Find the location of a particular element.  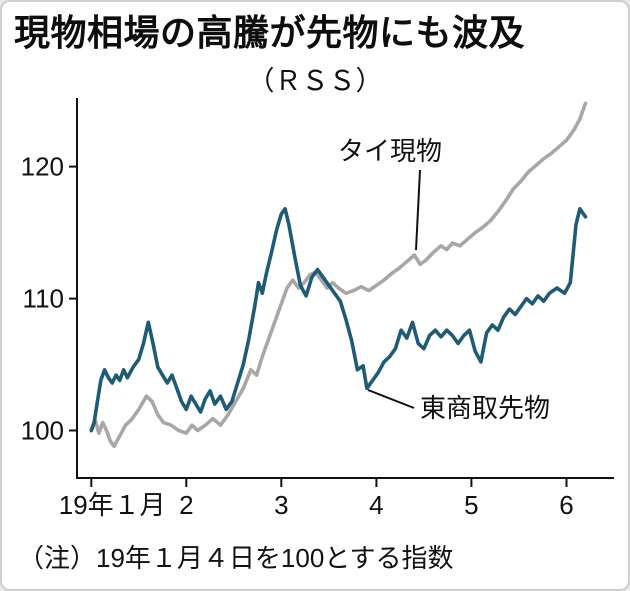

x-tick-label: 6 is located at coordinates (566, 505).